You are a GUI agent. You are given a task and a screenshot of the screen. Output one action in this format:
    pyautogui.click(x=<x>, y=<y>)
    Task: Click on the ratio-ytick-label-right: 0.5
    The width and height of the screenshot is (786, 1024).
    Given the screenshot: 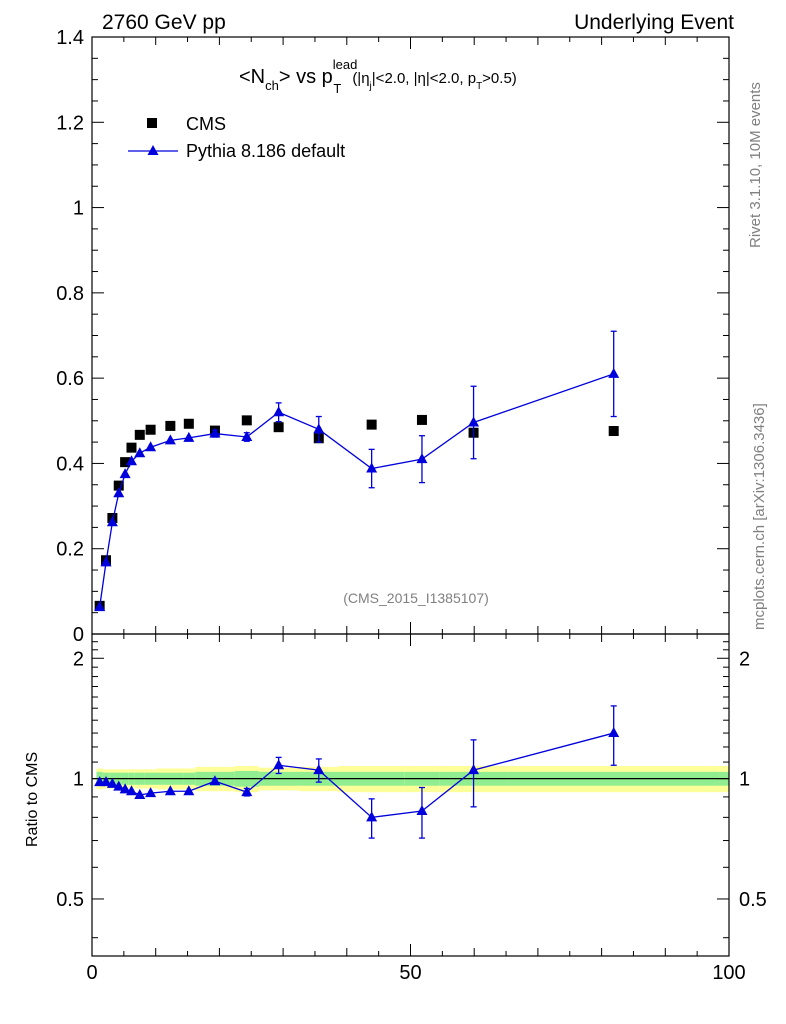 What is the action you would take?
    pyautogui.click(x=753, y=900)
    